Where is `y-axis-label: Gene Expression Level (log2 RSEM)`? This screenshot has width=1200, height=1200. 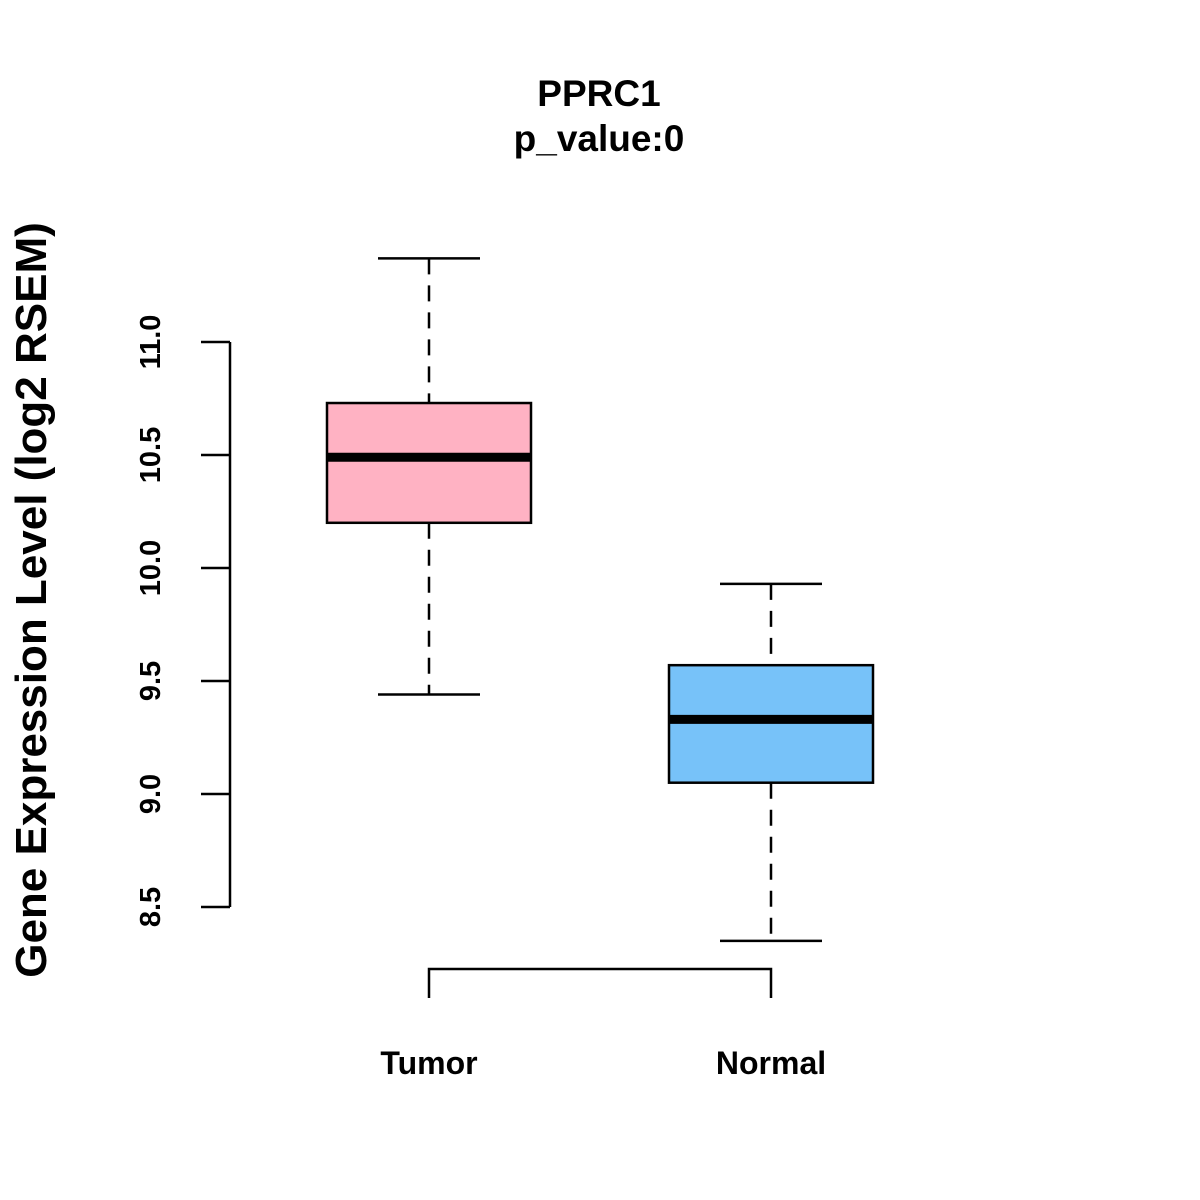
y-axis-label: Gene Expression Level (log2 RSEM) is located at coordinates (31, 600).